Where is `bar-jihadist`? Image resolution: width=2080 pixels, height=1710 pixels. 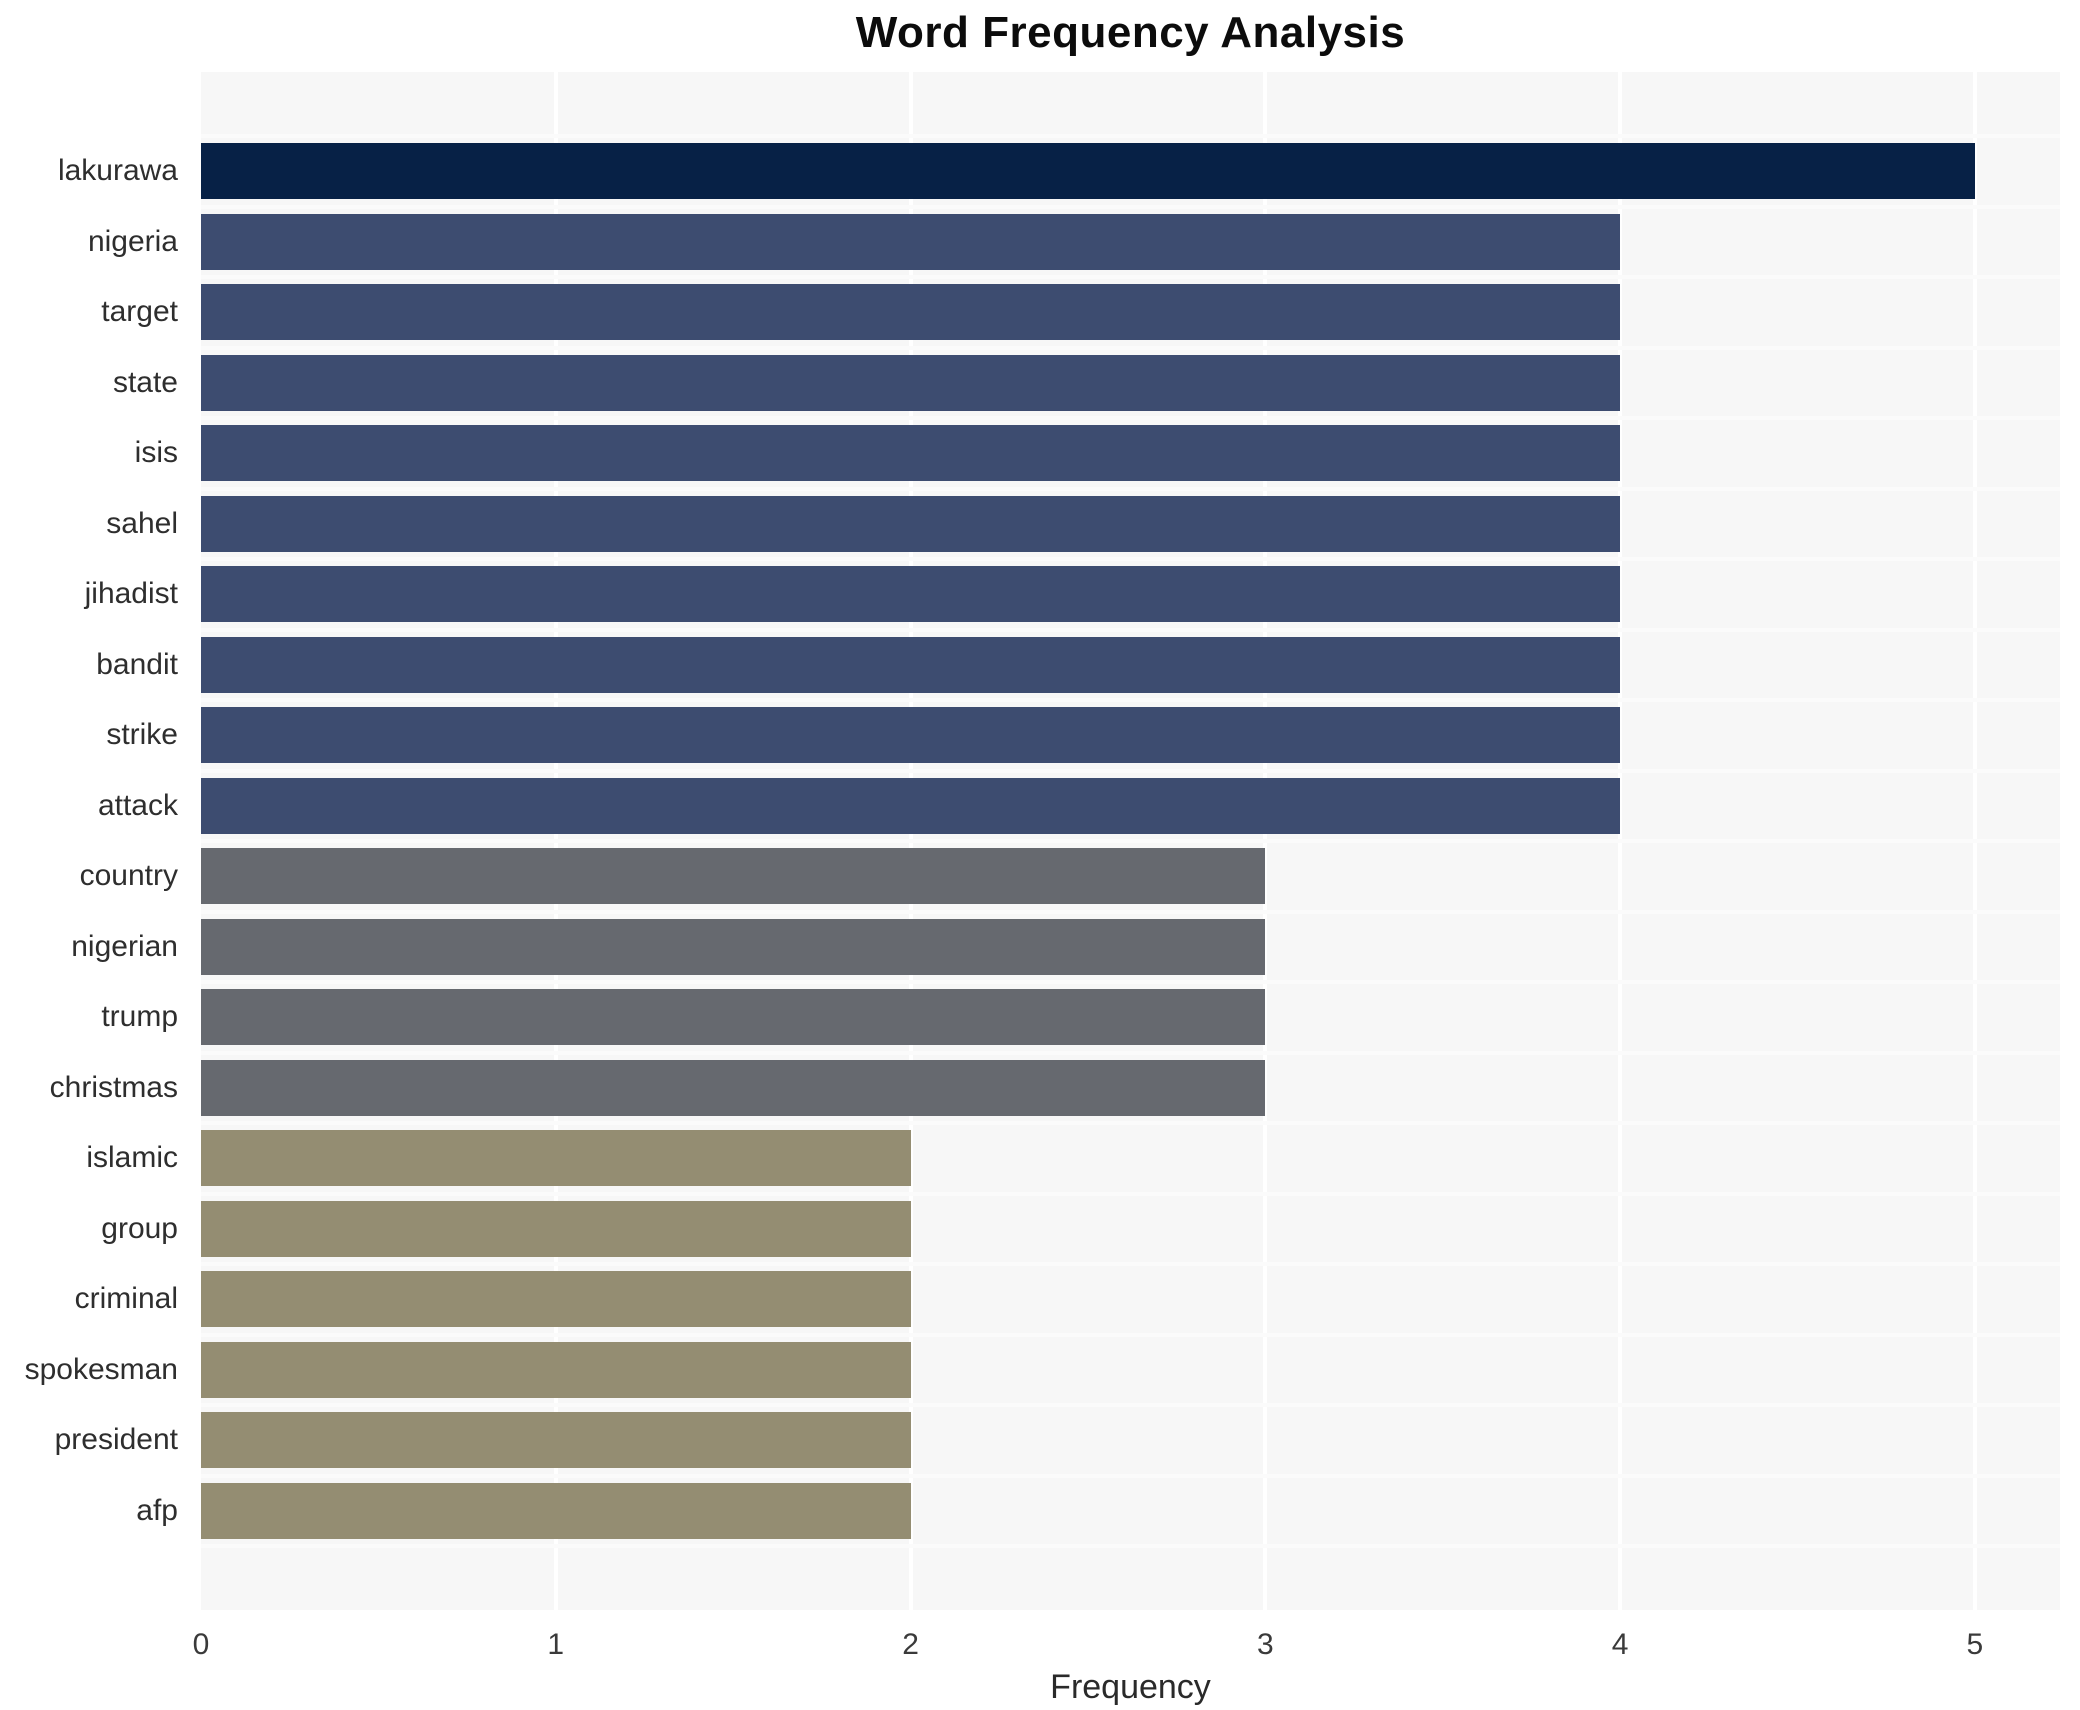 bar-jihadist is located at coordinates (911, 594).